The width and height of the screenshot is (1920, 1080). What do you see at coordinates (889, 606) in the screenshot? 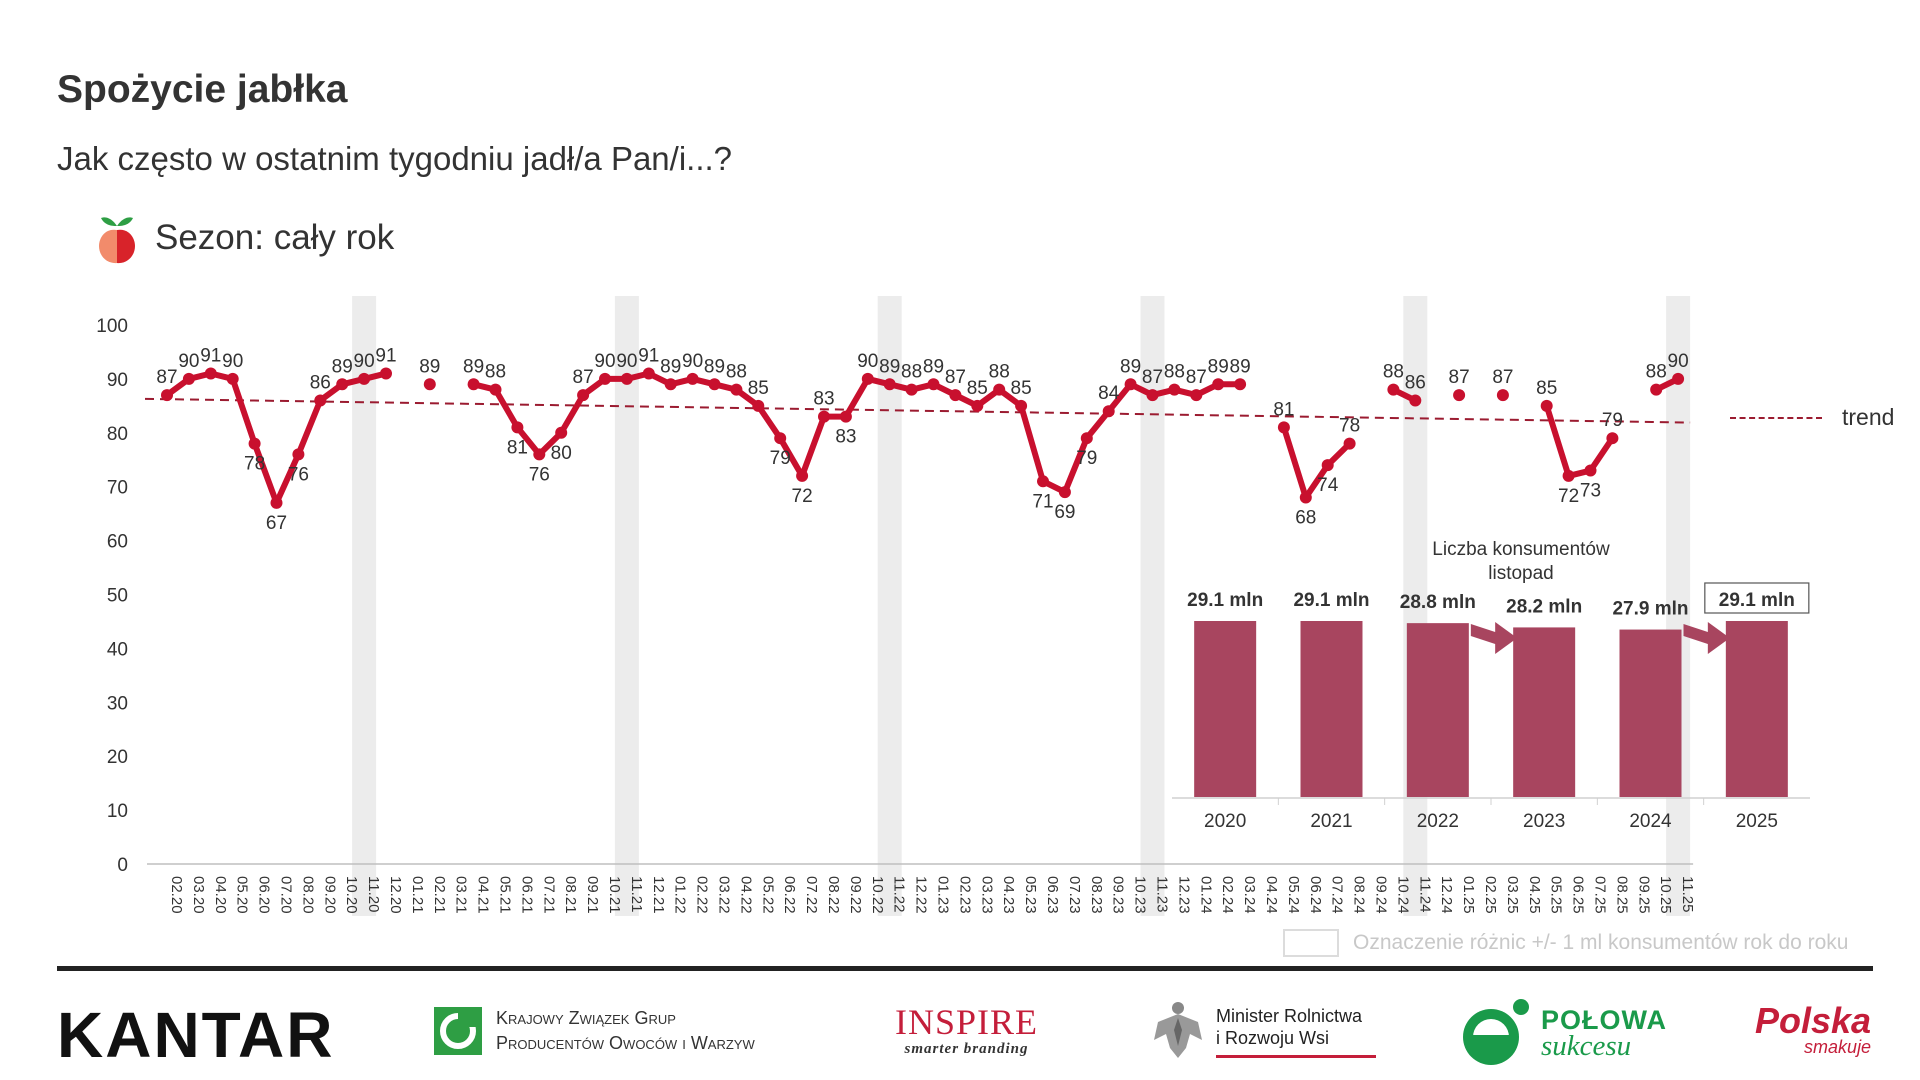
I see `highlight-band-11.22` at bounding box center [889, 606].